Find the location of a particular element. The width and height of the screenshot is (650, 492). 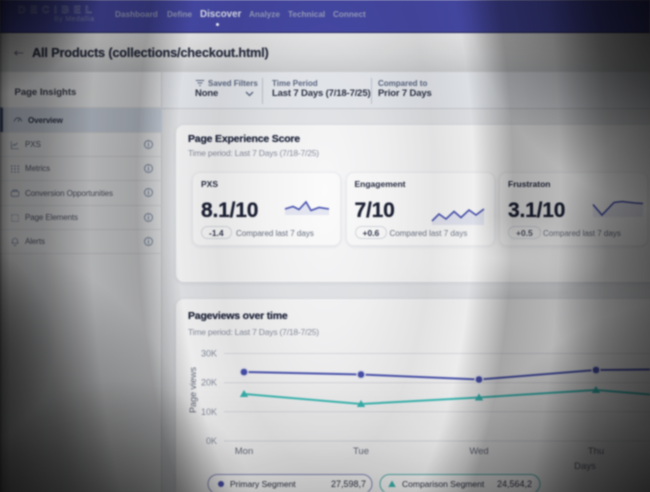

svg-text: Page views is located at coordinates (193, 389).